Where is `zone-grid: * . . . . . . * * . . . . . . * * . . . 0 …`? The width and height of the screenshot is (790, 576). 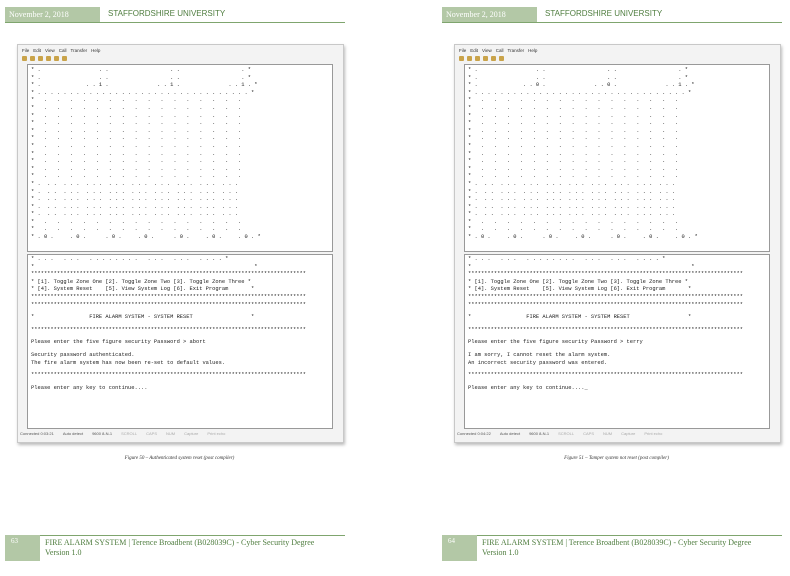
zone-grid: * . . . . . . * * . . . . . . * * . . . 0 … is located at coordinates (617, 158).